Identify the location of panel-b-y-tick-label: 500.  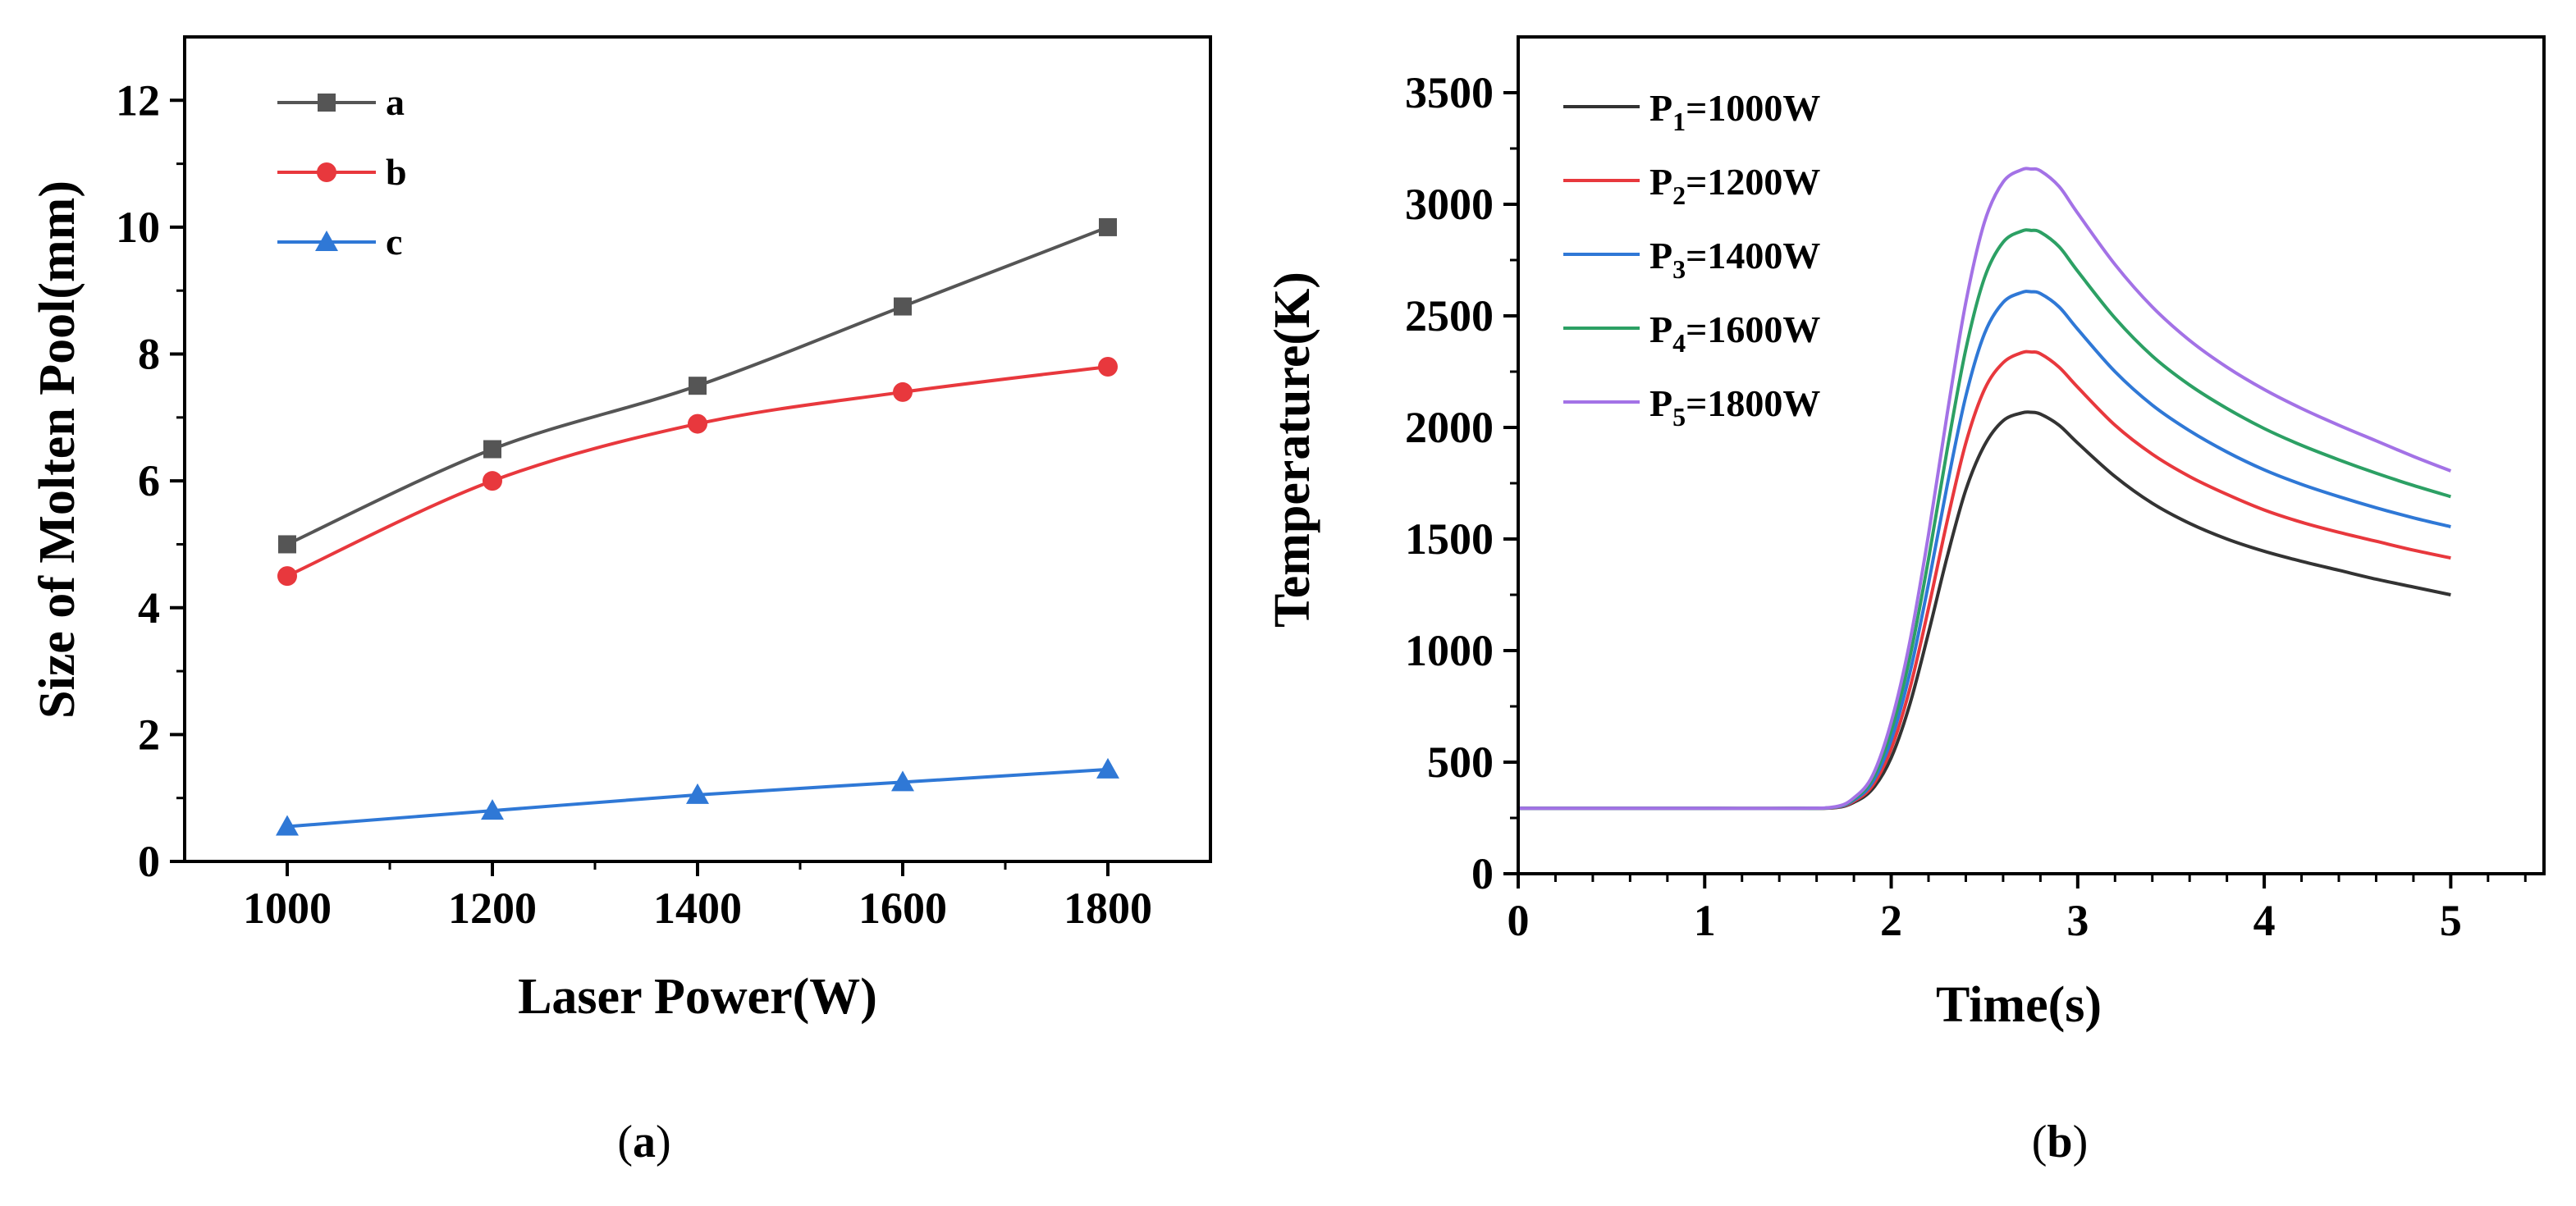
(1460, 762).